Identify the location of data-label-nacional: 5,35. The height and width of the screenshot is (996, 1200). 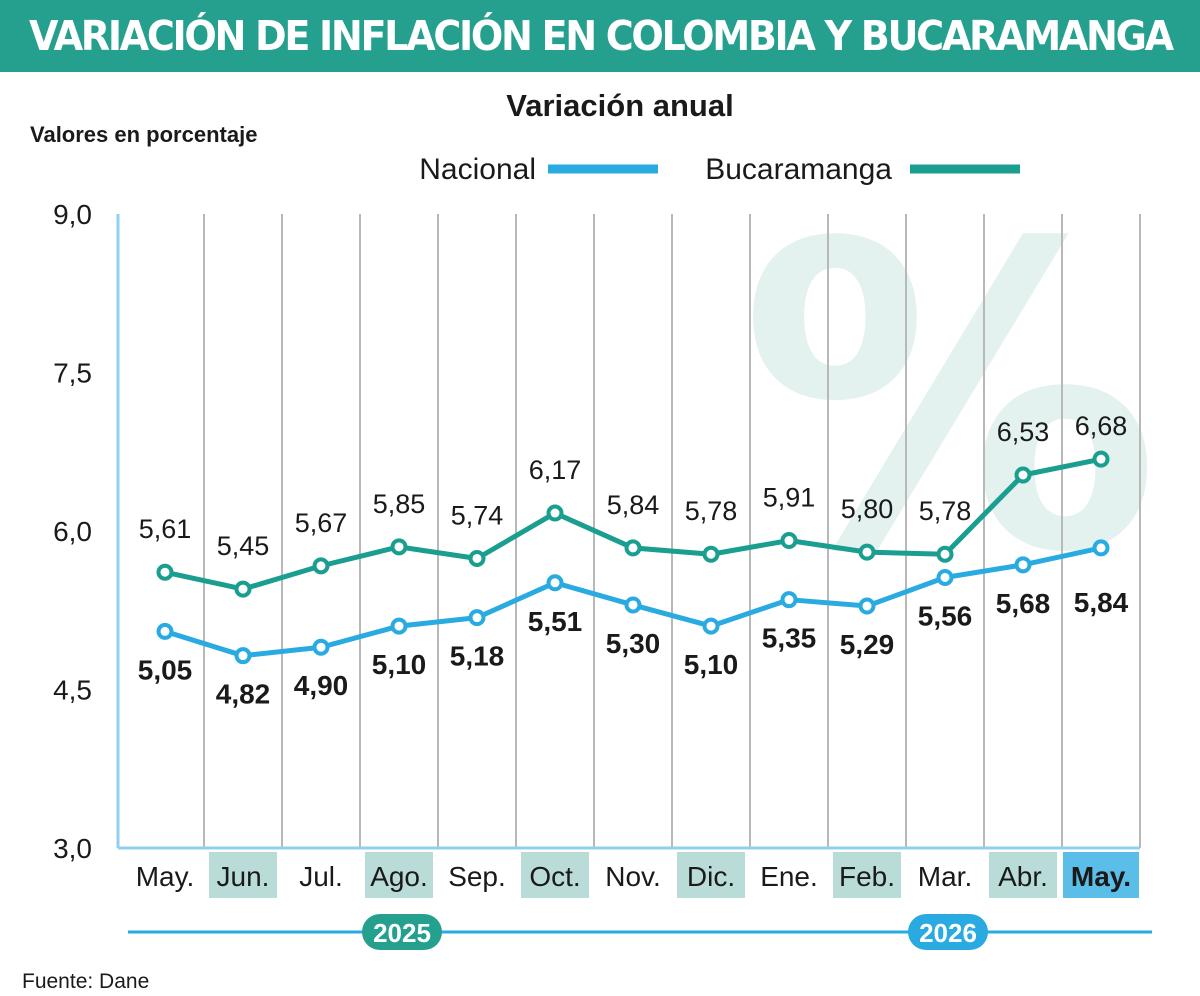
(789, 638).